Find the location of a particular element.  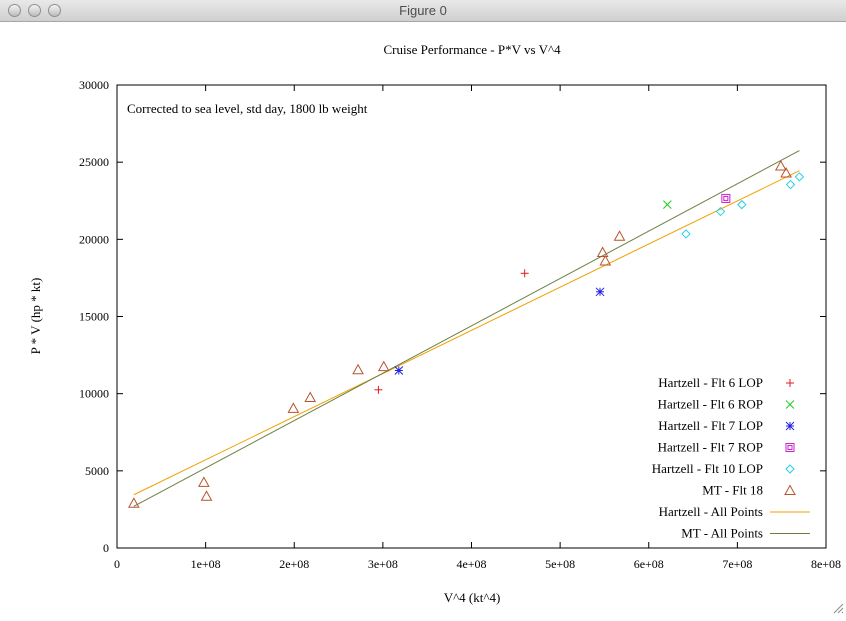

minimize-window-button is located at coordinates (34, 10).